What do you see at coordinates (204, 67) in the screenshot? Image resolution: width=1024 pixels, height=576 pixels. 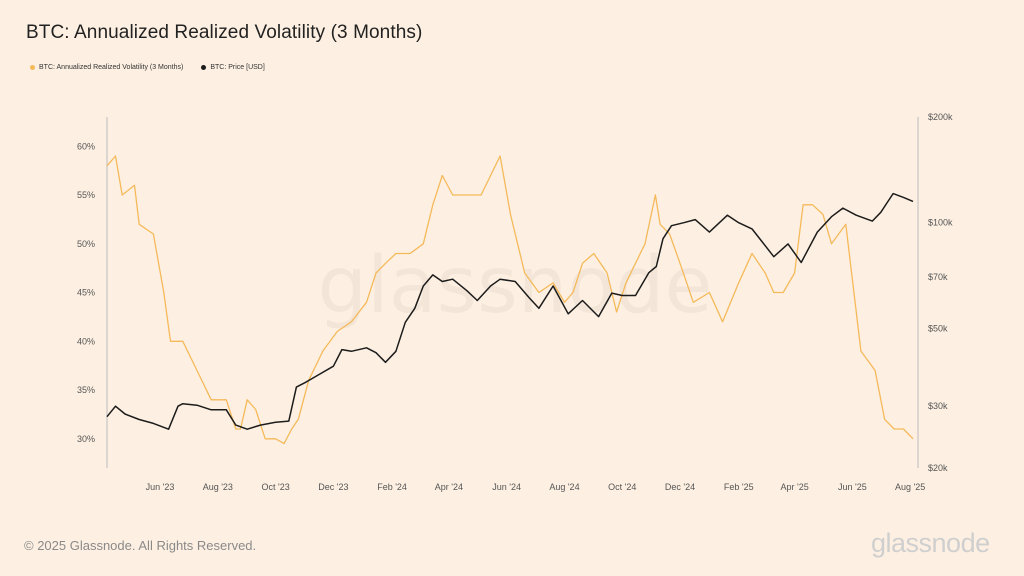 I see `legend-swatch-price` at bounding box center [204, 67].